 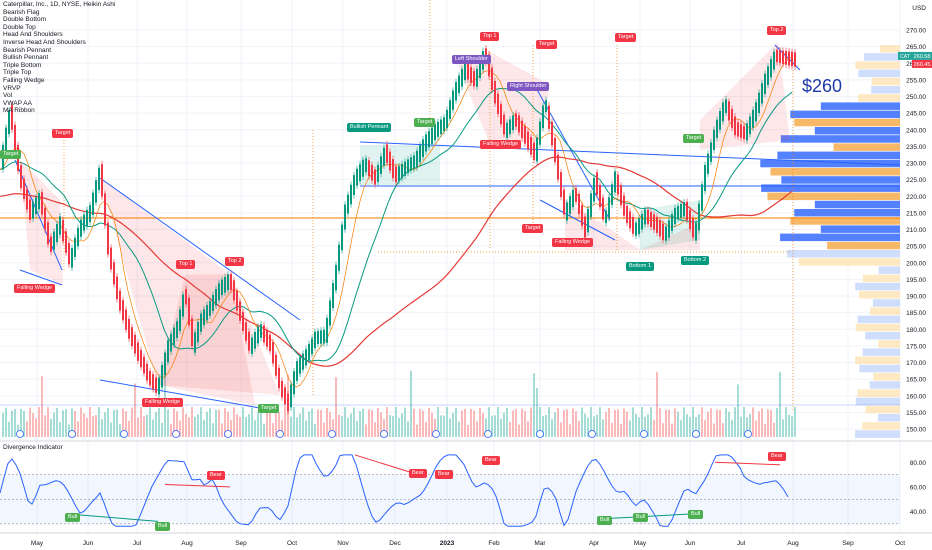 What do you see at coordinates (21, 12) in the screenshot?
I see `legend-item: Bearish Flag` at bounding box center [21, 12].